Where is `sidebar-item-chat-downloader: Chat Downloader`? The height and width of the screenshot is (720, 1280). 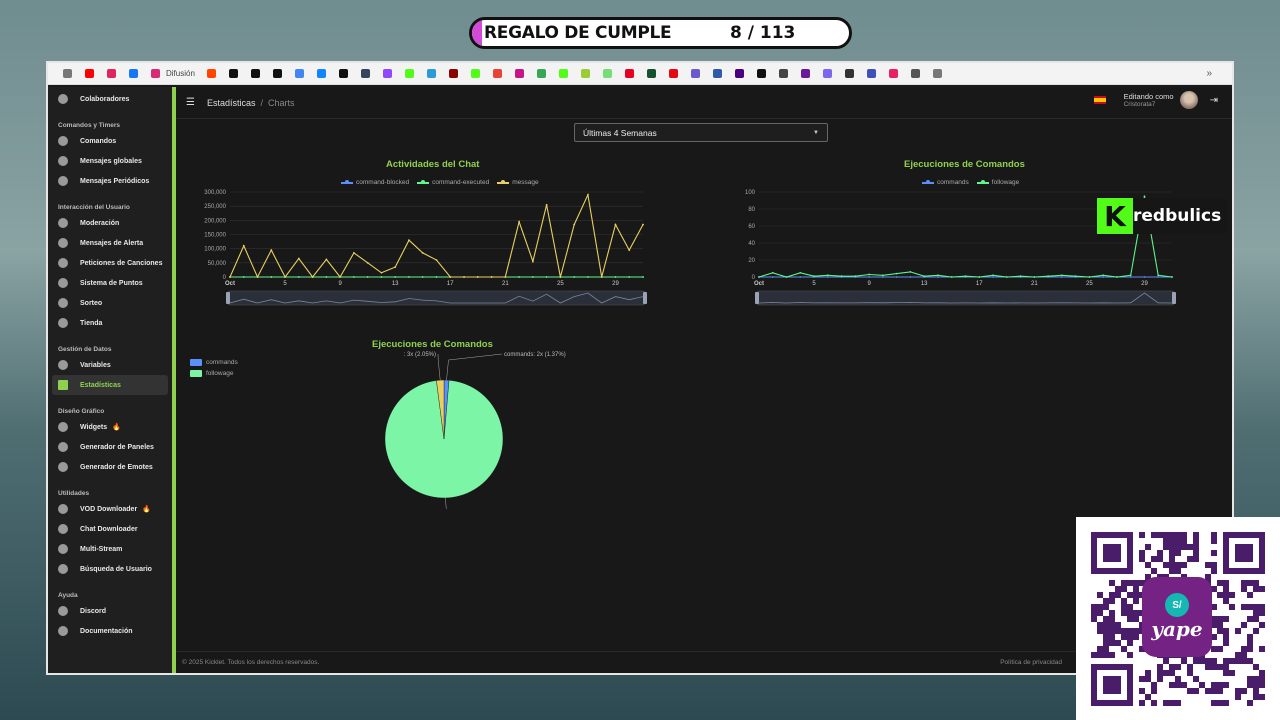 sidebar-item-chat-downloader: Chat Downloader is located at coordinates (110, 529).